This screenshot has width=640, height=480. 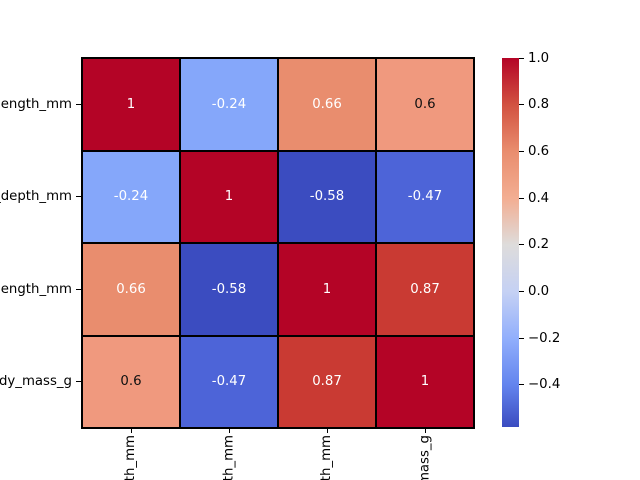 What do you see at coordinates (36, 104) in the screenshot?
I see `y-tick-label: bill_length_mm` at bounding box center [36, 104].